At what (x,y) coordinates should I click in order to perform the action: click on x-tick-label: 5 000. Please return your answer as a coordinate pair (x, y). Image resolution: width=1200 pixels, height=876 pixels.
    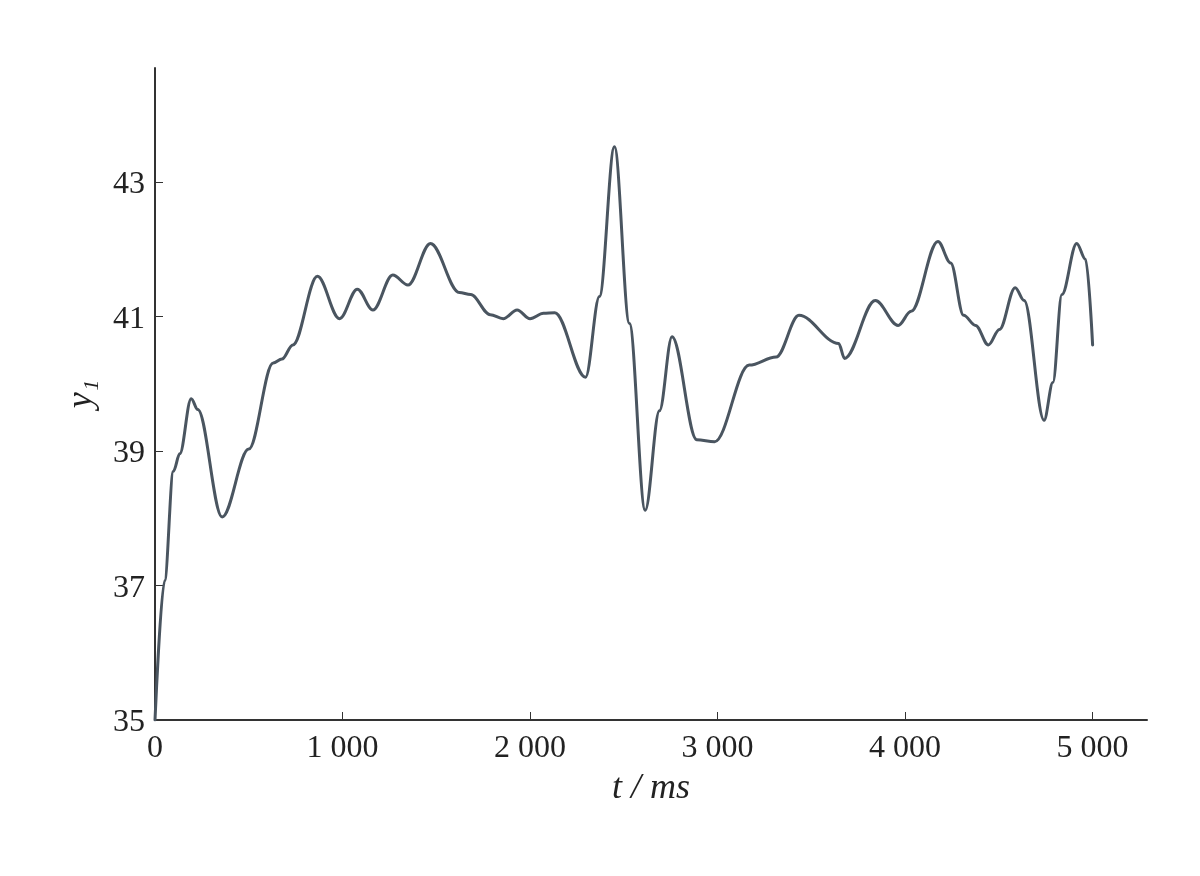
    Looking at the image, I should click on (1092, 746).